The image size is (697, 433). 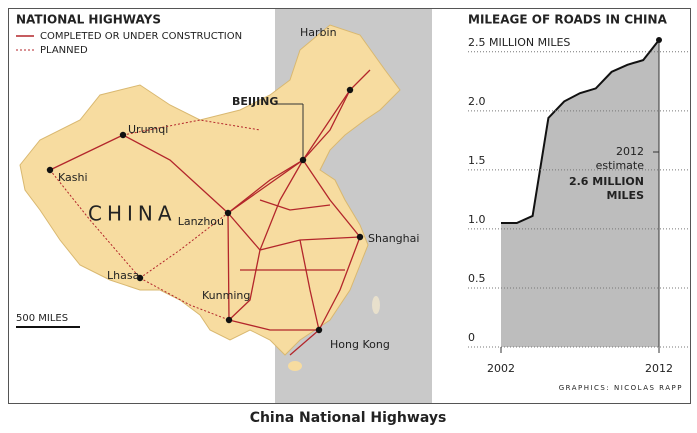 I want to click on city-label: Harbin, so click(x=318, y=32).